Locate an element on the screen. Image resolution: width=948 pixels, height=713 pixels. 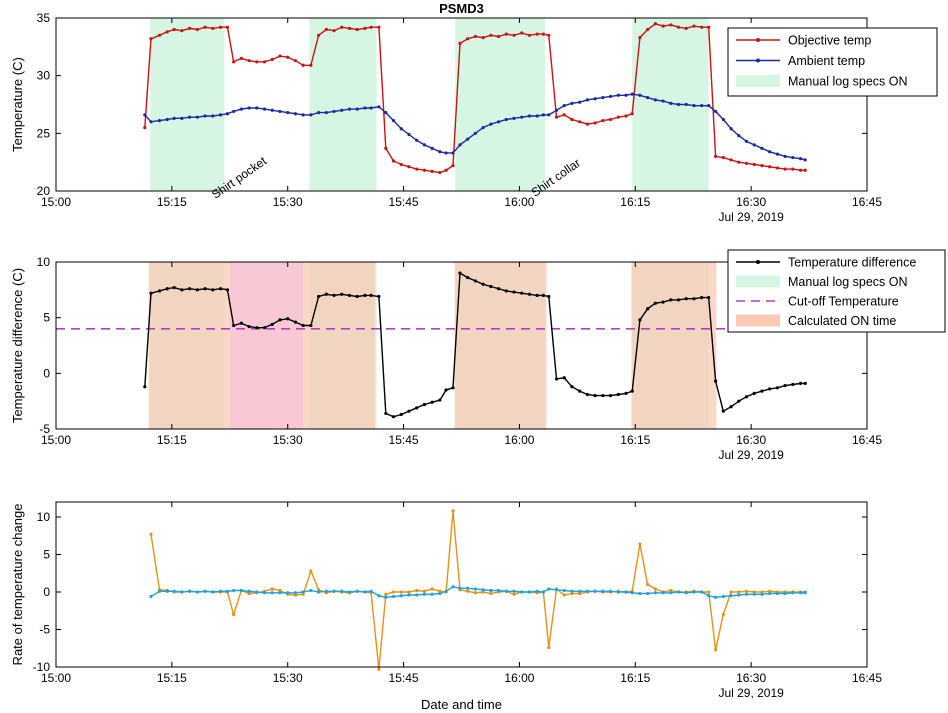
x-tick-label: 16:15 is located at coordinates (635, 202).